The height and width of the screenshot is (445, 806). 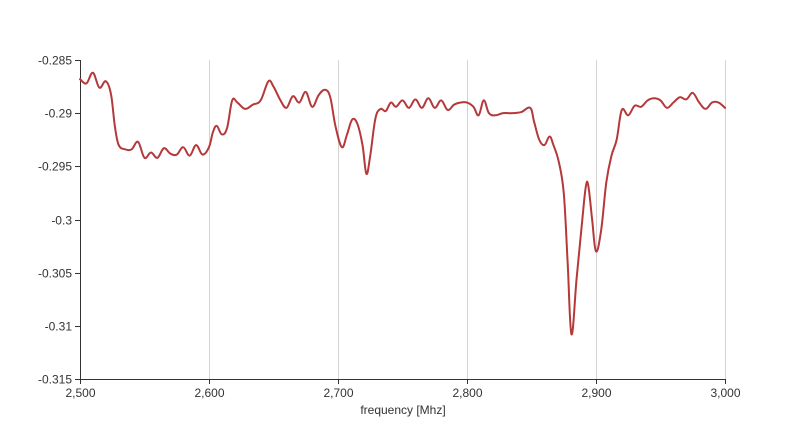 What do you see at coordinates (402, 410) in the screenshot?
I see `x-axis-title: frequency [Mhz]` at bounding box center [402, 410].